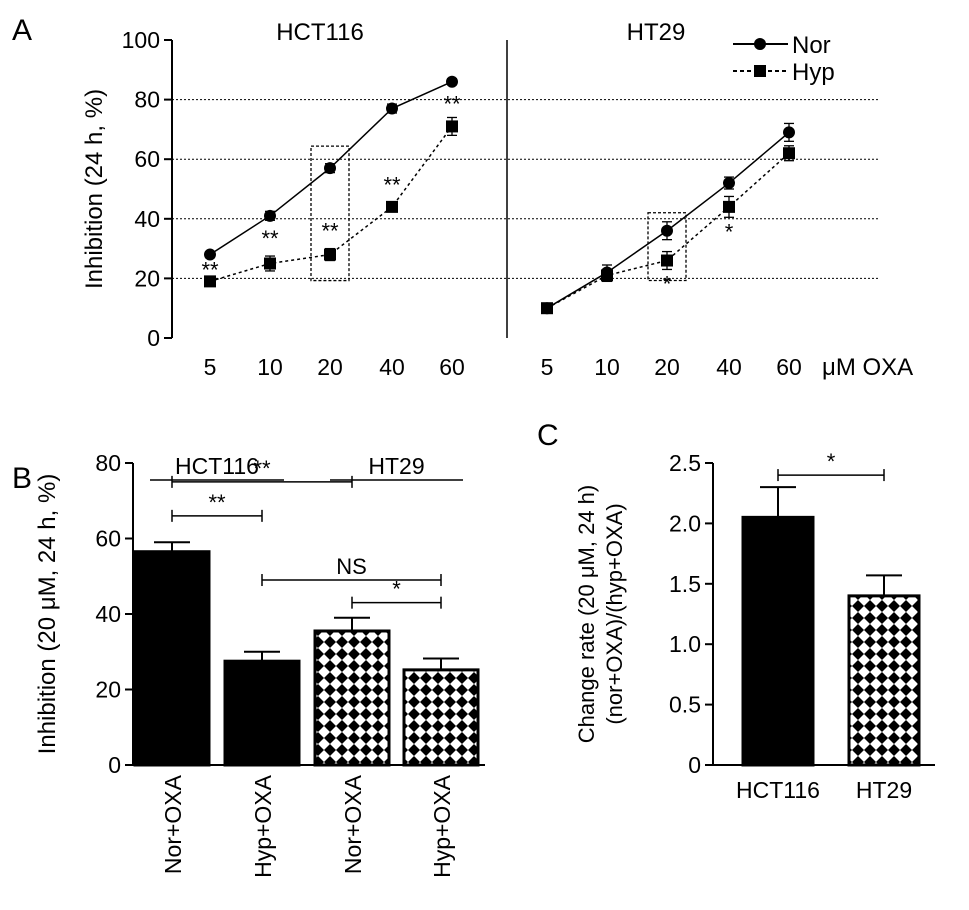  What do you see at coordinates (614, 613) in the screenshot?
I see `panel-c-y-axis-label-line2: (nor+OXA)/(hyp+OXA)` at bounding box center [614, 613].